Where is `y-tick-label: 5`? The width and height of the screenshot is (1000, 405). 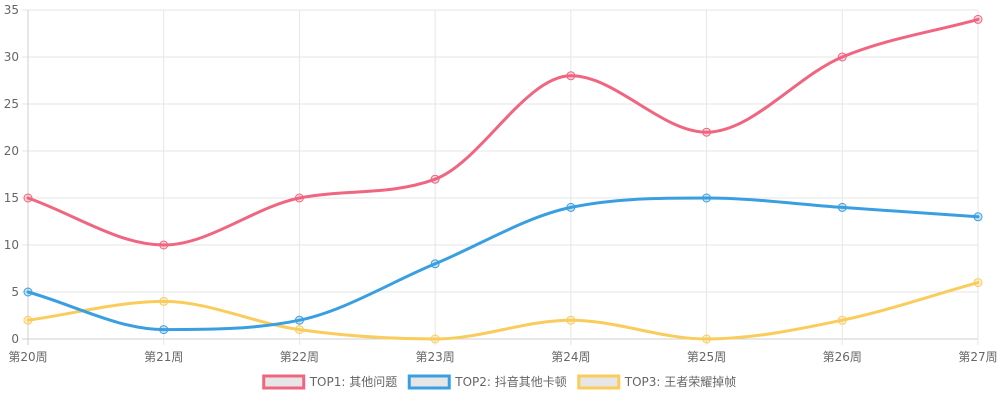
y-tick-label: 5 is located at coordinates (15, 292).